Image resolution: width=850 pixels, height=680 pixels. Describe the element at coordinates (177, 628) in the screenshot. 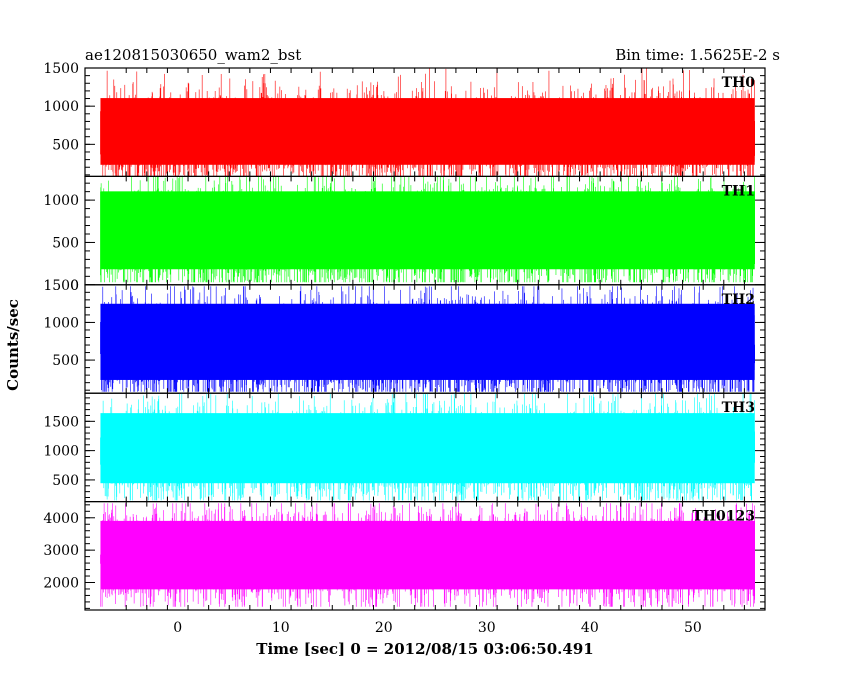

I see `x-tick-label: 0` at that location.